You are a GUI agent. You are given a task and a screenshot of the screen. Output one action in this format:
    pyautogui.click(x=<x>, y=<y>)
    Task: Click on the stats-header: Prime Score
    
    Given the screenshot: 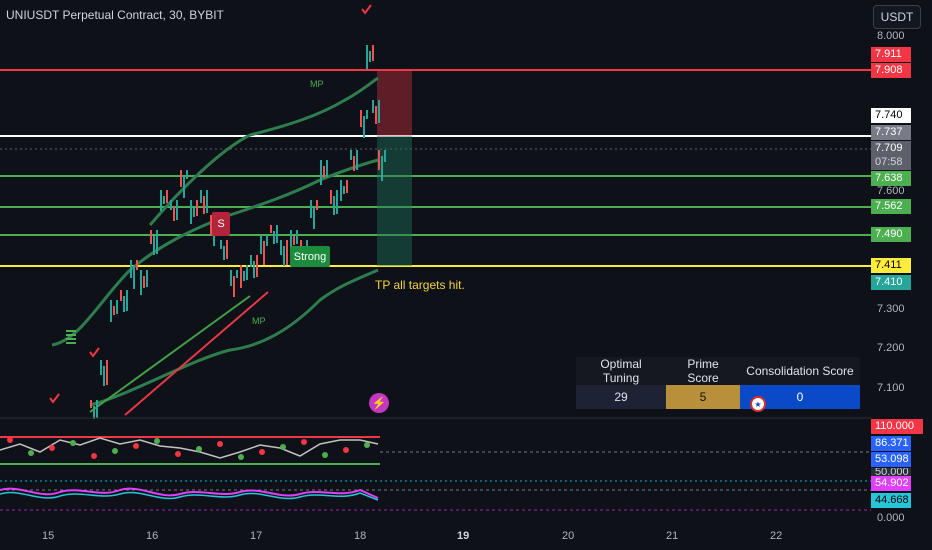 What is the action you would take?
    pyautogui.click(x=703, y=371)
    